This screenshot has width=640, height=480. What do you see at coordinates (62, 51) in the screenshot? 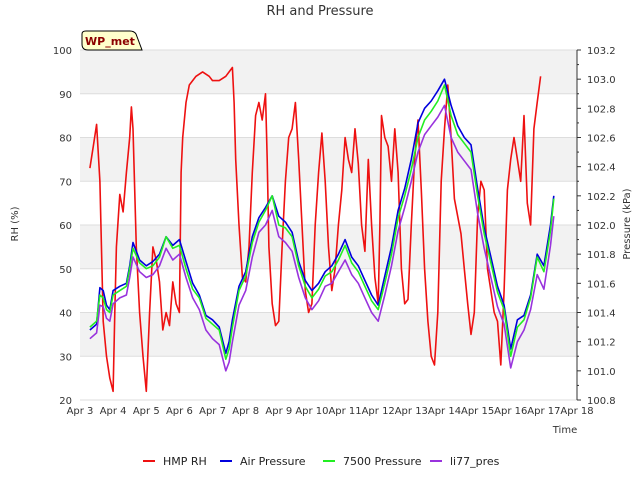
I see `left-tick-label: 100` at bounding box center [62, 51].